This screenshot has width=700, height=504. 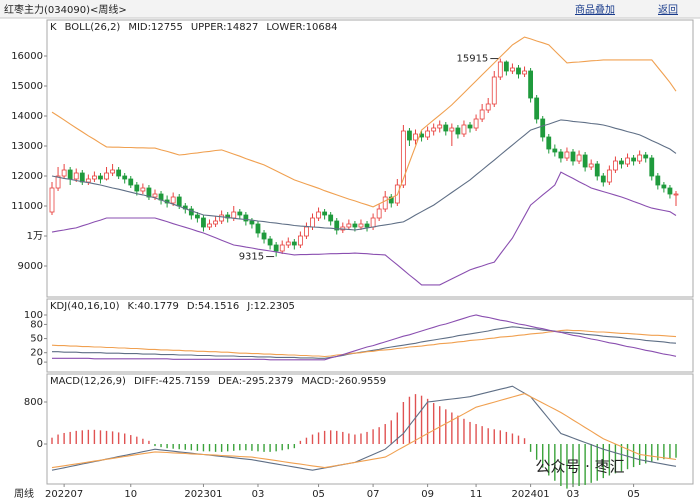 What do you see at coordinates (318, 494) in the screenshot?
I see `x-tick-label: 05` at bounding box center [318, 494].